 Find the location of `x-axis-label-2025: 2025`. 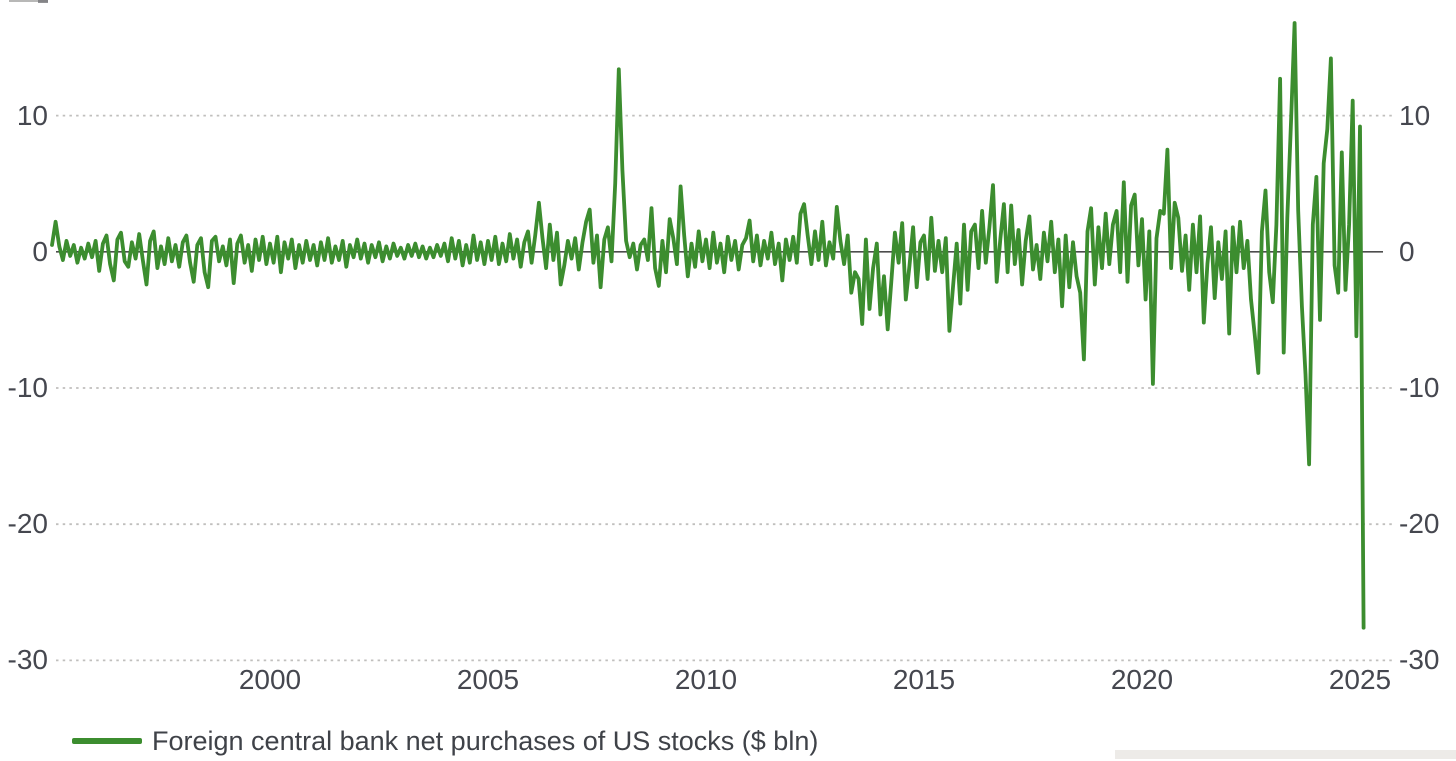

x-axis-label-2025: 2025 is located at coordinates (1360, 679).